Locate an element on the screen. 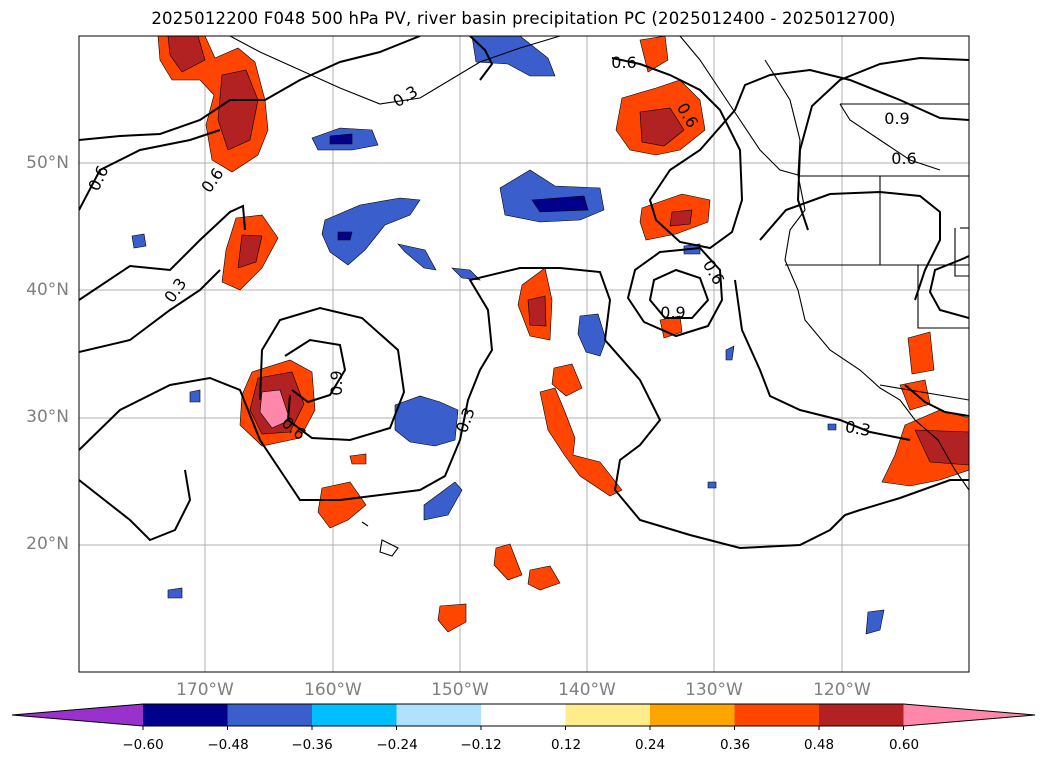  lon-label-130w: 130°W is located at coordinates (714, 690).